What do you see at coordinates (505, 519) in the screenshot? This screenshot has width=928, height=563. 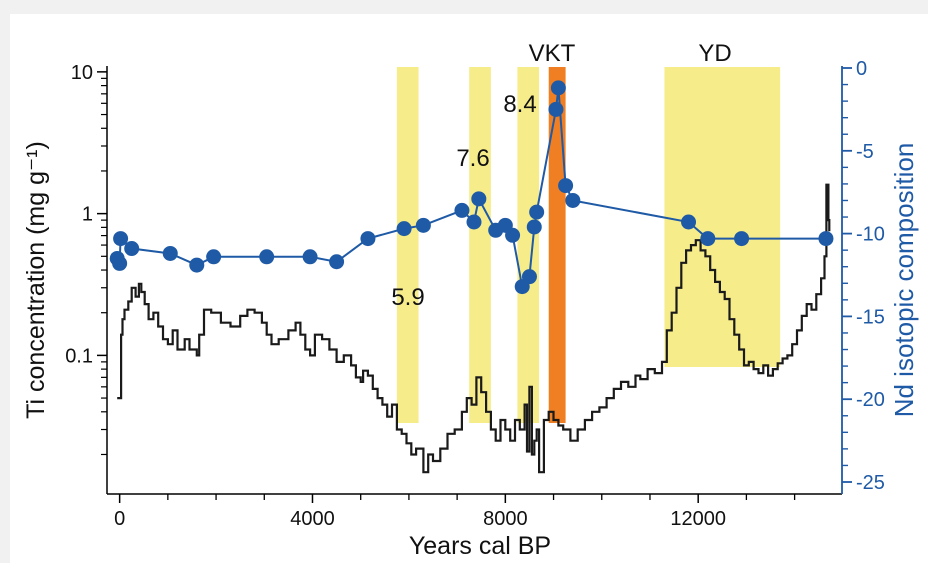 I see `x-tick-label: 8000` at bounding box center [505, 519].